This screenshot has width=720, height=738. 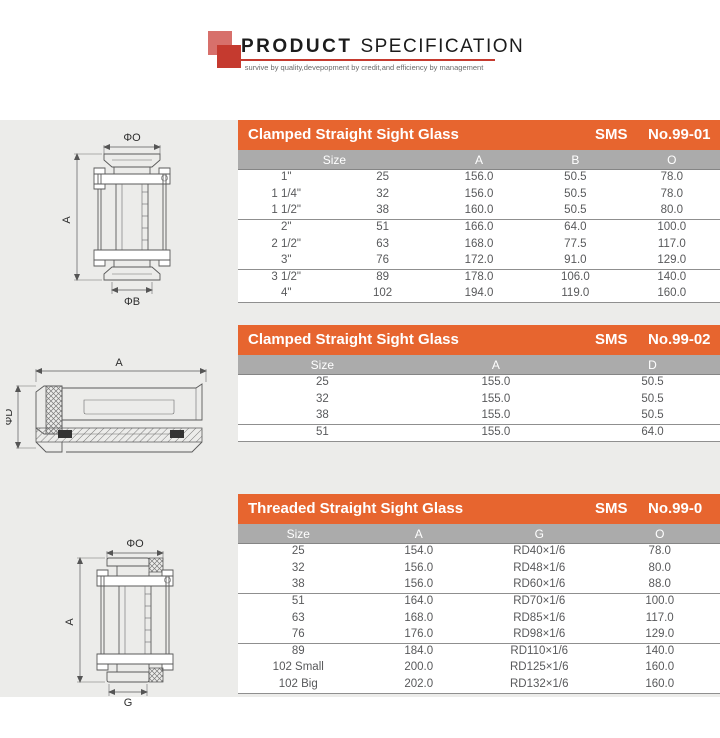 I want to click on table-row: 1 1/4" 32 156.0 50.5 78.0, so click(x=479, y=194).